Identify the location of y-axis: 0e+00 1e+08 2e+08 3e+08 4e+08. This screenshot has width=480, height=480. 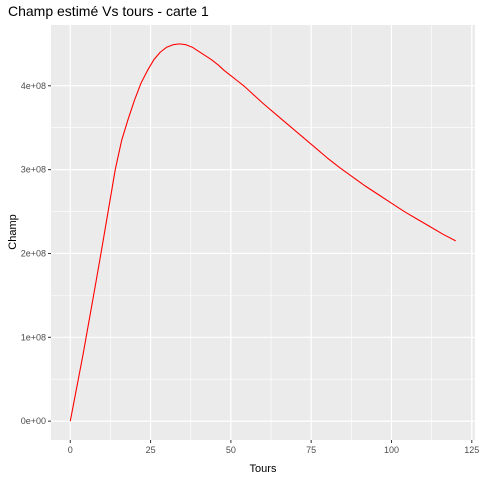
(36, 253).